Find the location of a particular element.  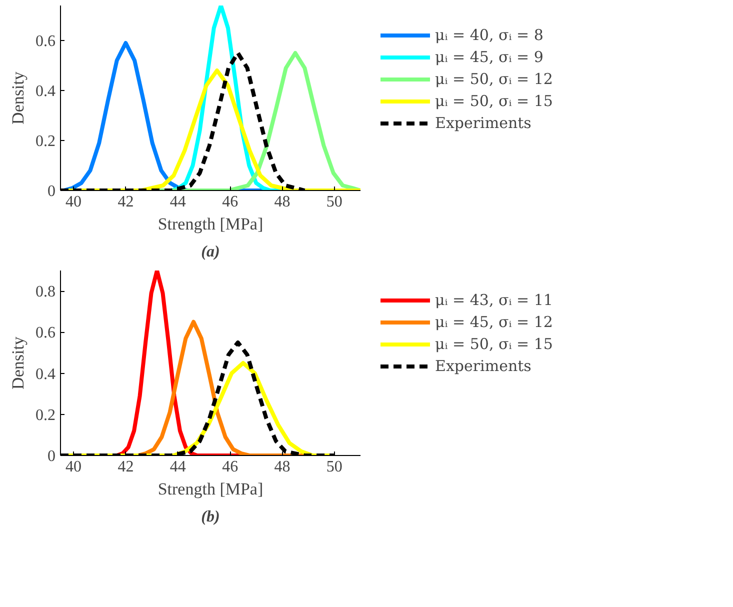

legend-label: μᵢ = 40, σᵢ = 8 is located at coordinates (489, 35).